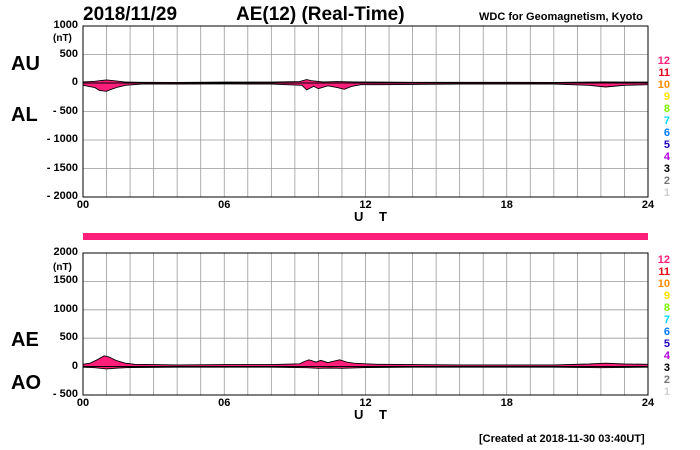 Image resolution: width=700 pixels, height=450 pixels. Describe the element at coordinates (65, 252) in the screenshot. I see `ae-ao-ytick-label: 2000` at that location.